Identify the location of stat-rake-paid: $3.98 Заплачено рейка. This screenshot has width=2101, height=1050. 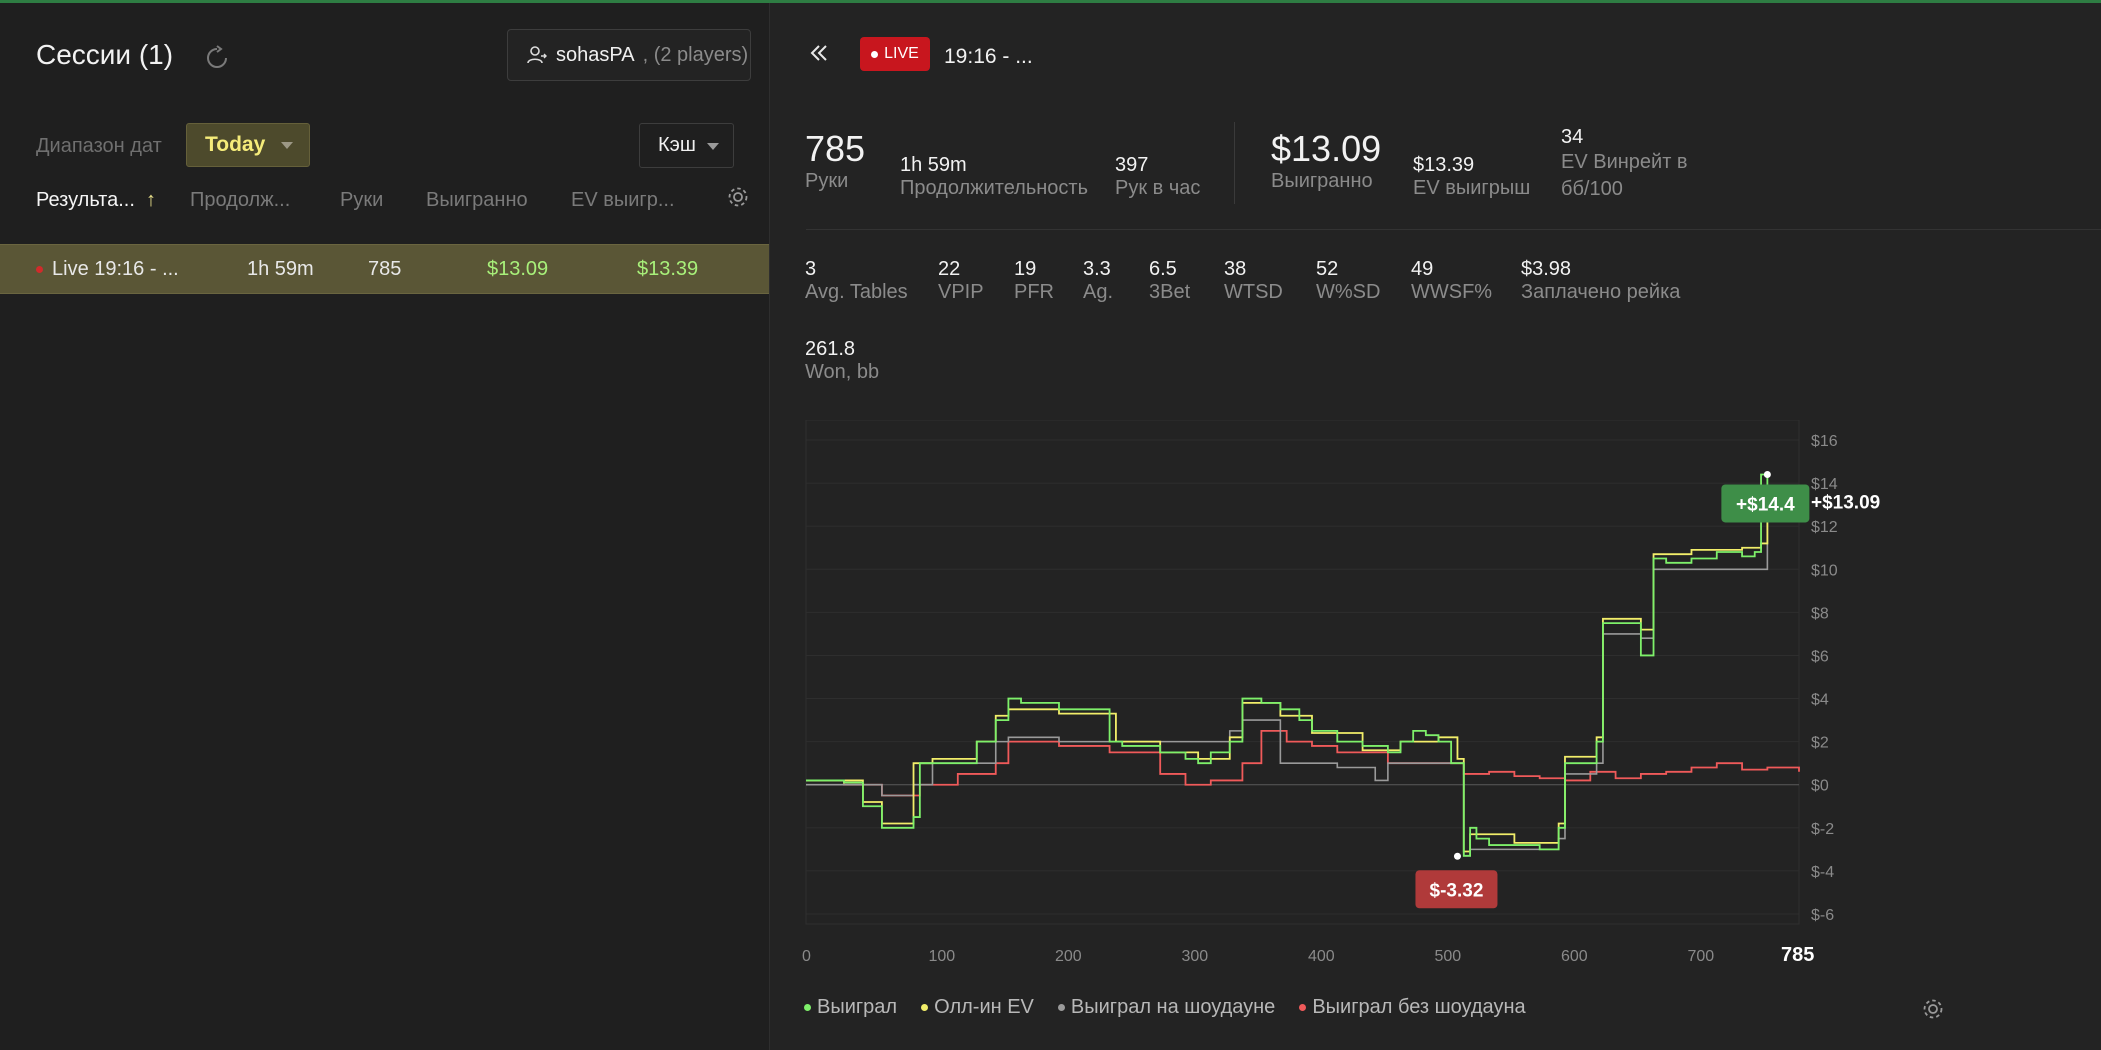
(1600, 281).